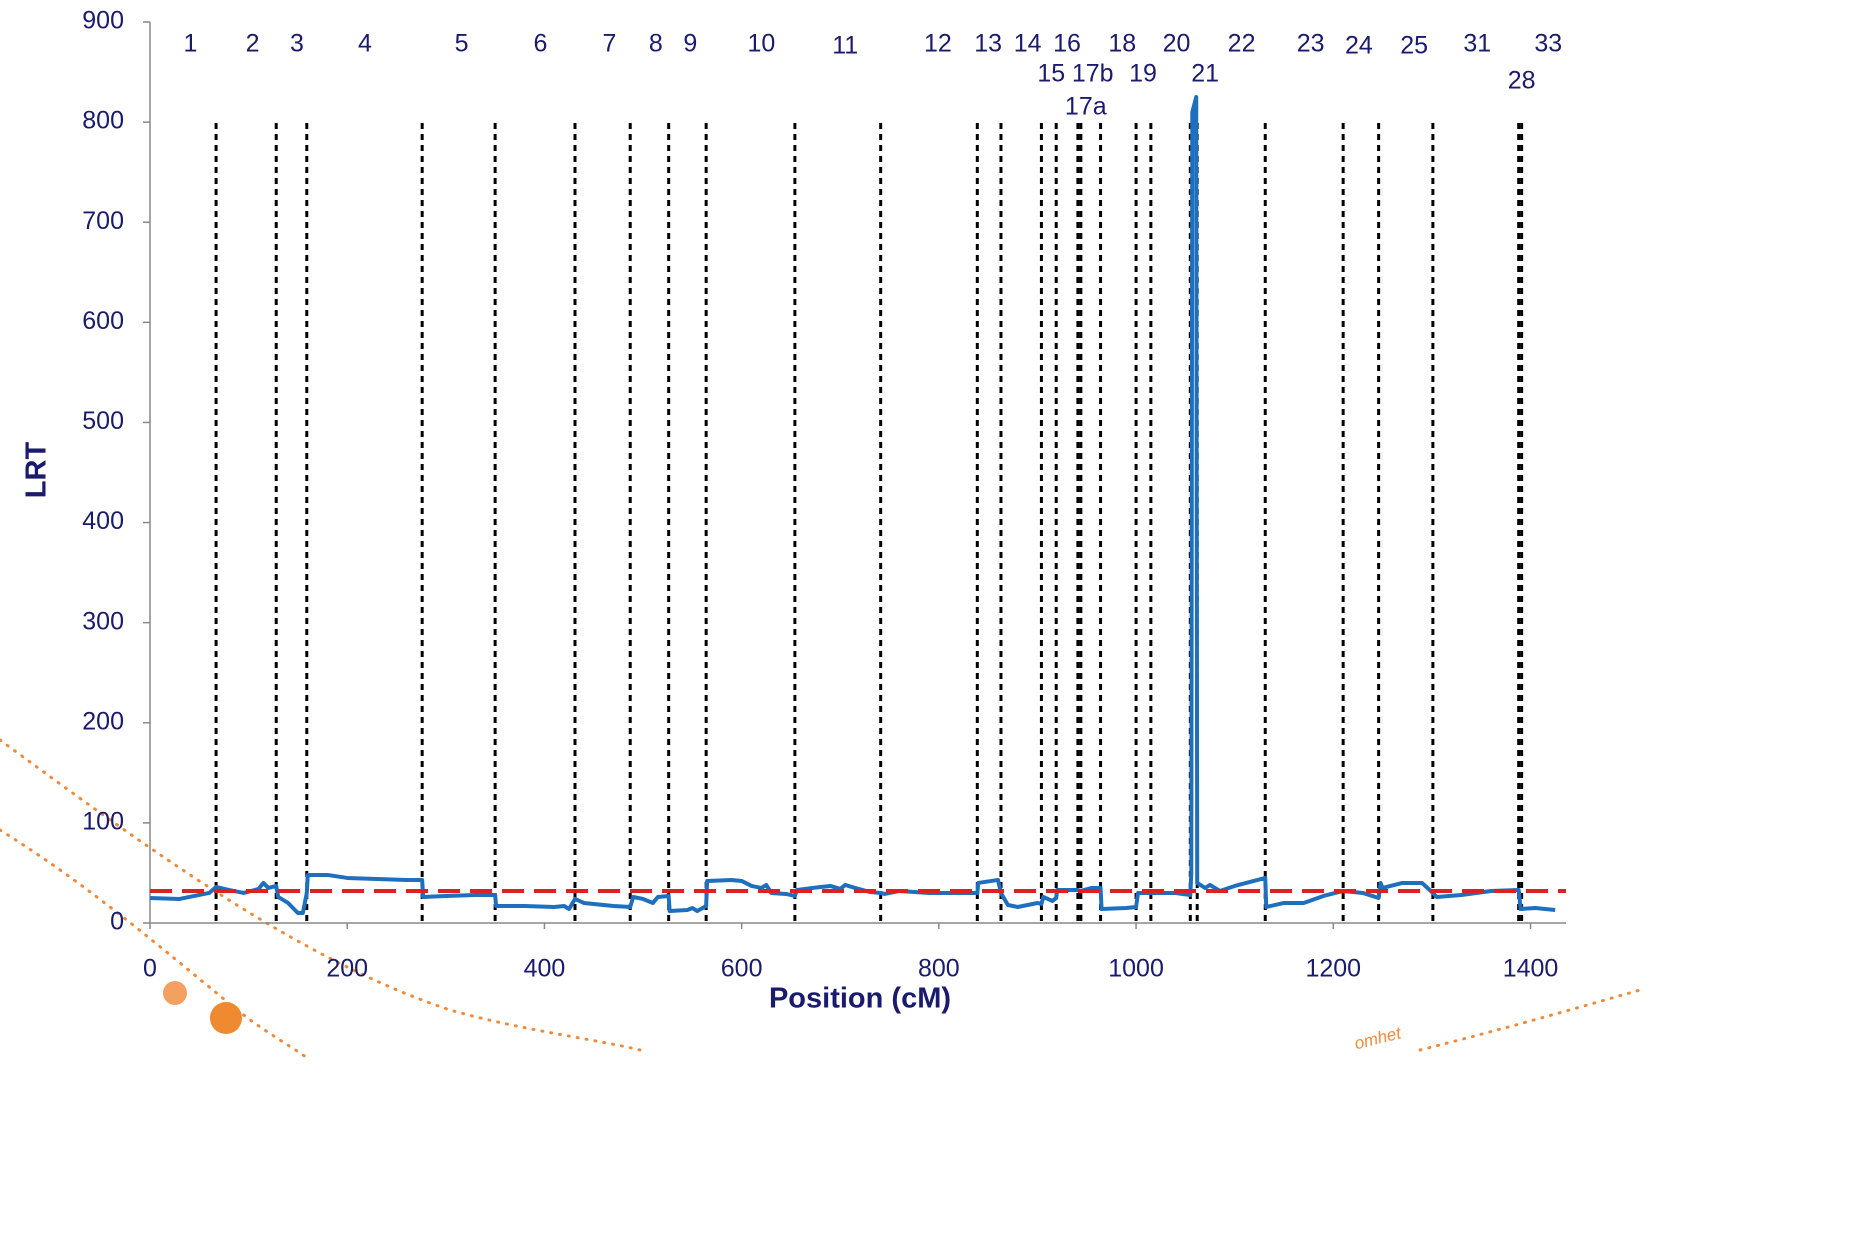  What do you see at coordinates (103, 321) in the screenshot?
I see `y-tick-label: 600` at bounding box center [103, 321].